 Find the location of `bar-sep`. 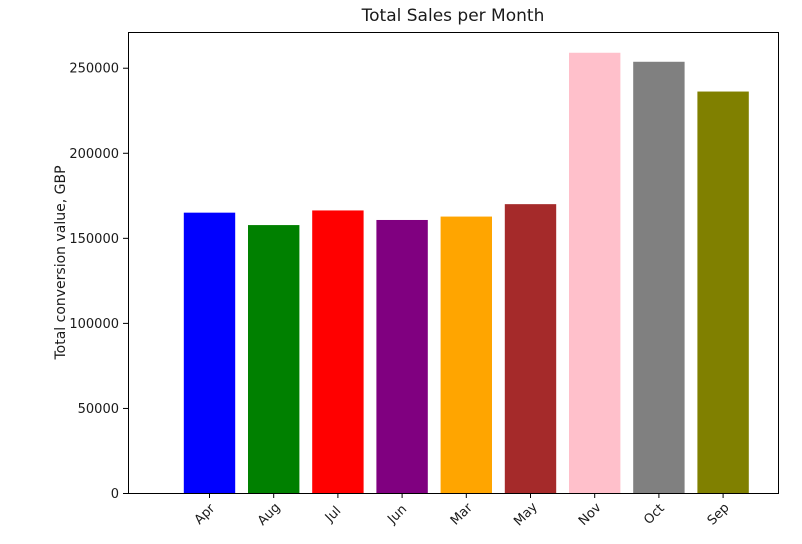

bar-sep is located at coordinates (723, 292).